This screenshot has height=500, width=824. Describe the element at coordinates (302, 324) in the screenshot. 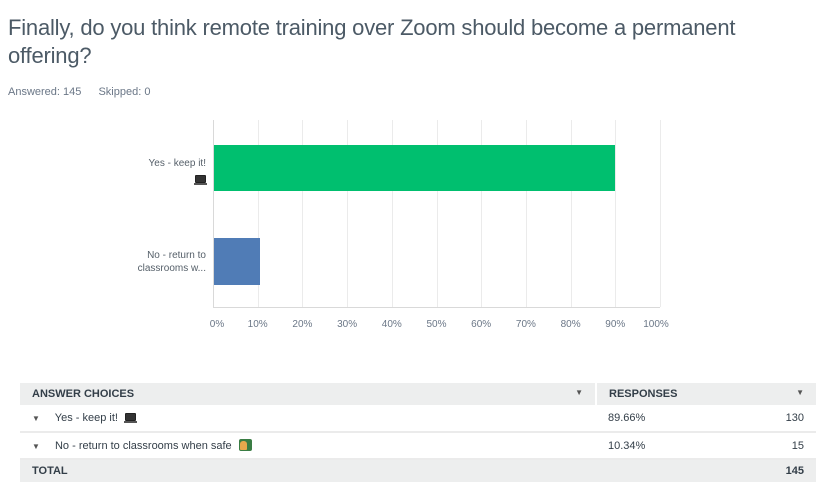

I see `x-tick-label: 20%` at that location.